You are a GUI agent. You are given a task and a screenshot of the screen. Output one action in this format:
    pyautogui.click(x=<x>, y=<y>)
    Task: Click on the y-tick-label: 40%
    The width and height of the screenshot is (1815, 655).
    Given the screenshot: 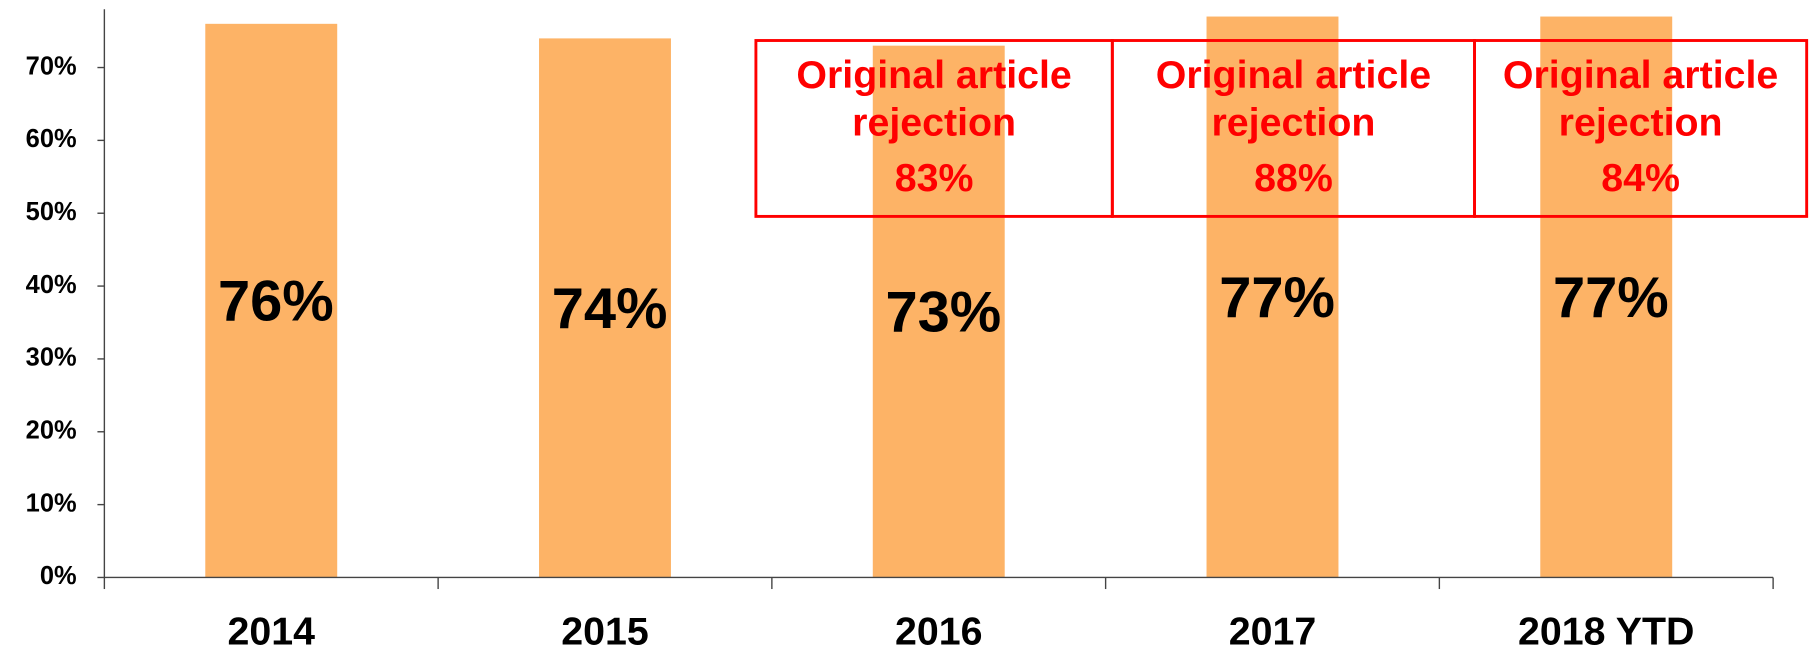 What is the action you would take?
    pyautogui.click(x=51, y=285)
    